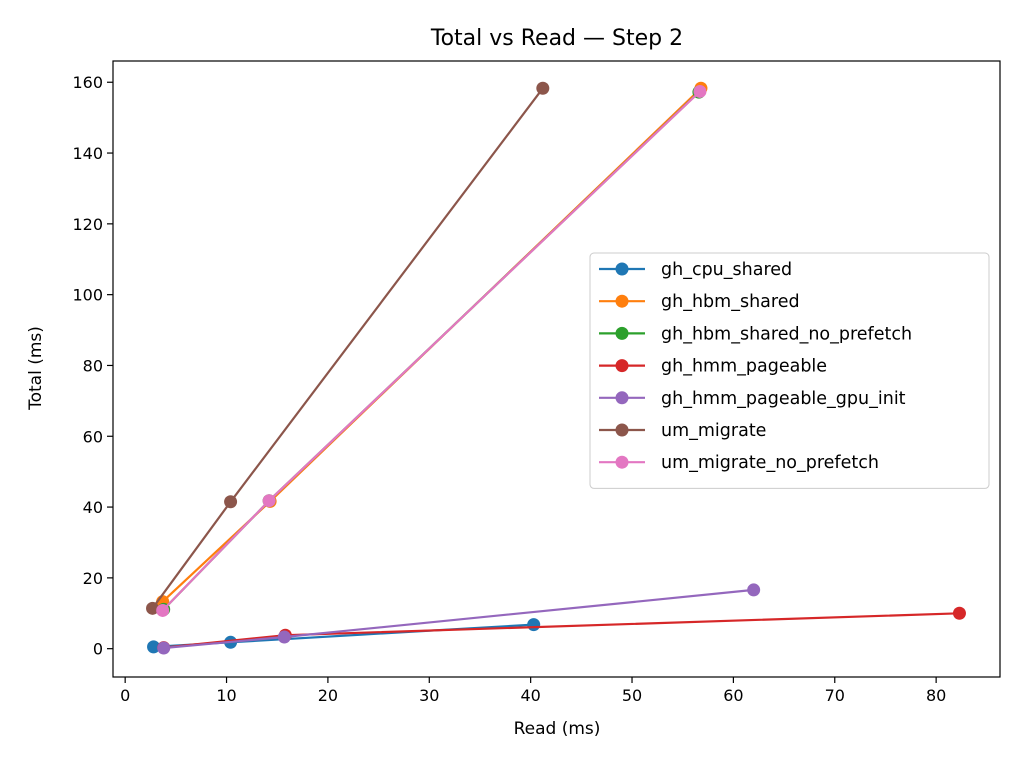 The image size is (1024, 768). What do you see at coordinates (87, 224) in the screenshot?
I see `y-tick-label: 120` at bounding box center [87, 224].